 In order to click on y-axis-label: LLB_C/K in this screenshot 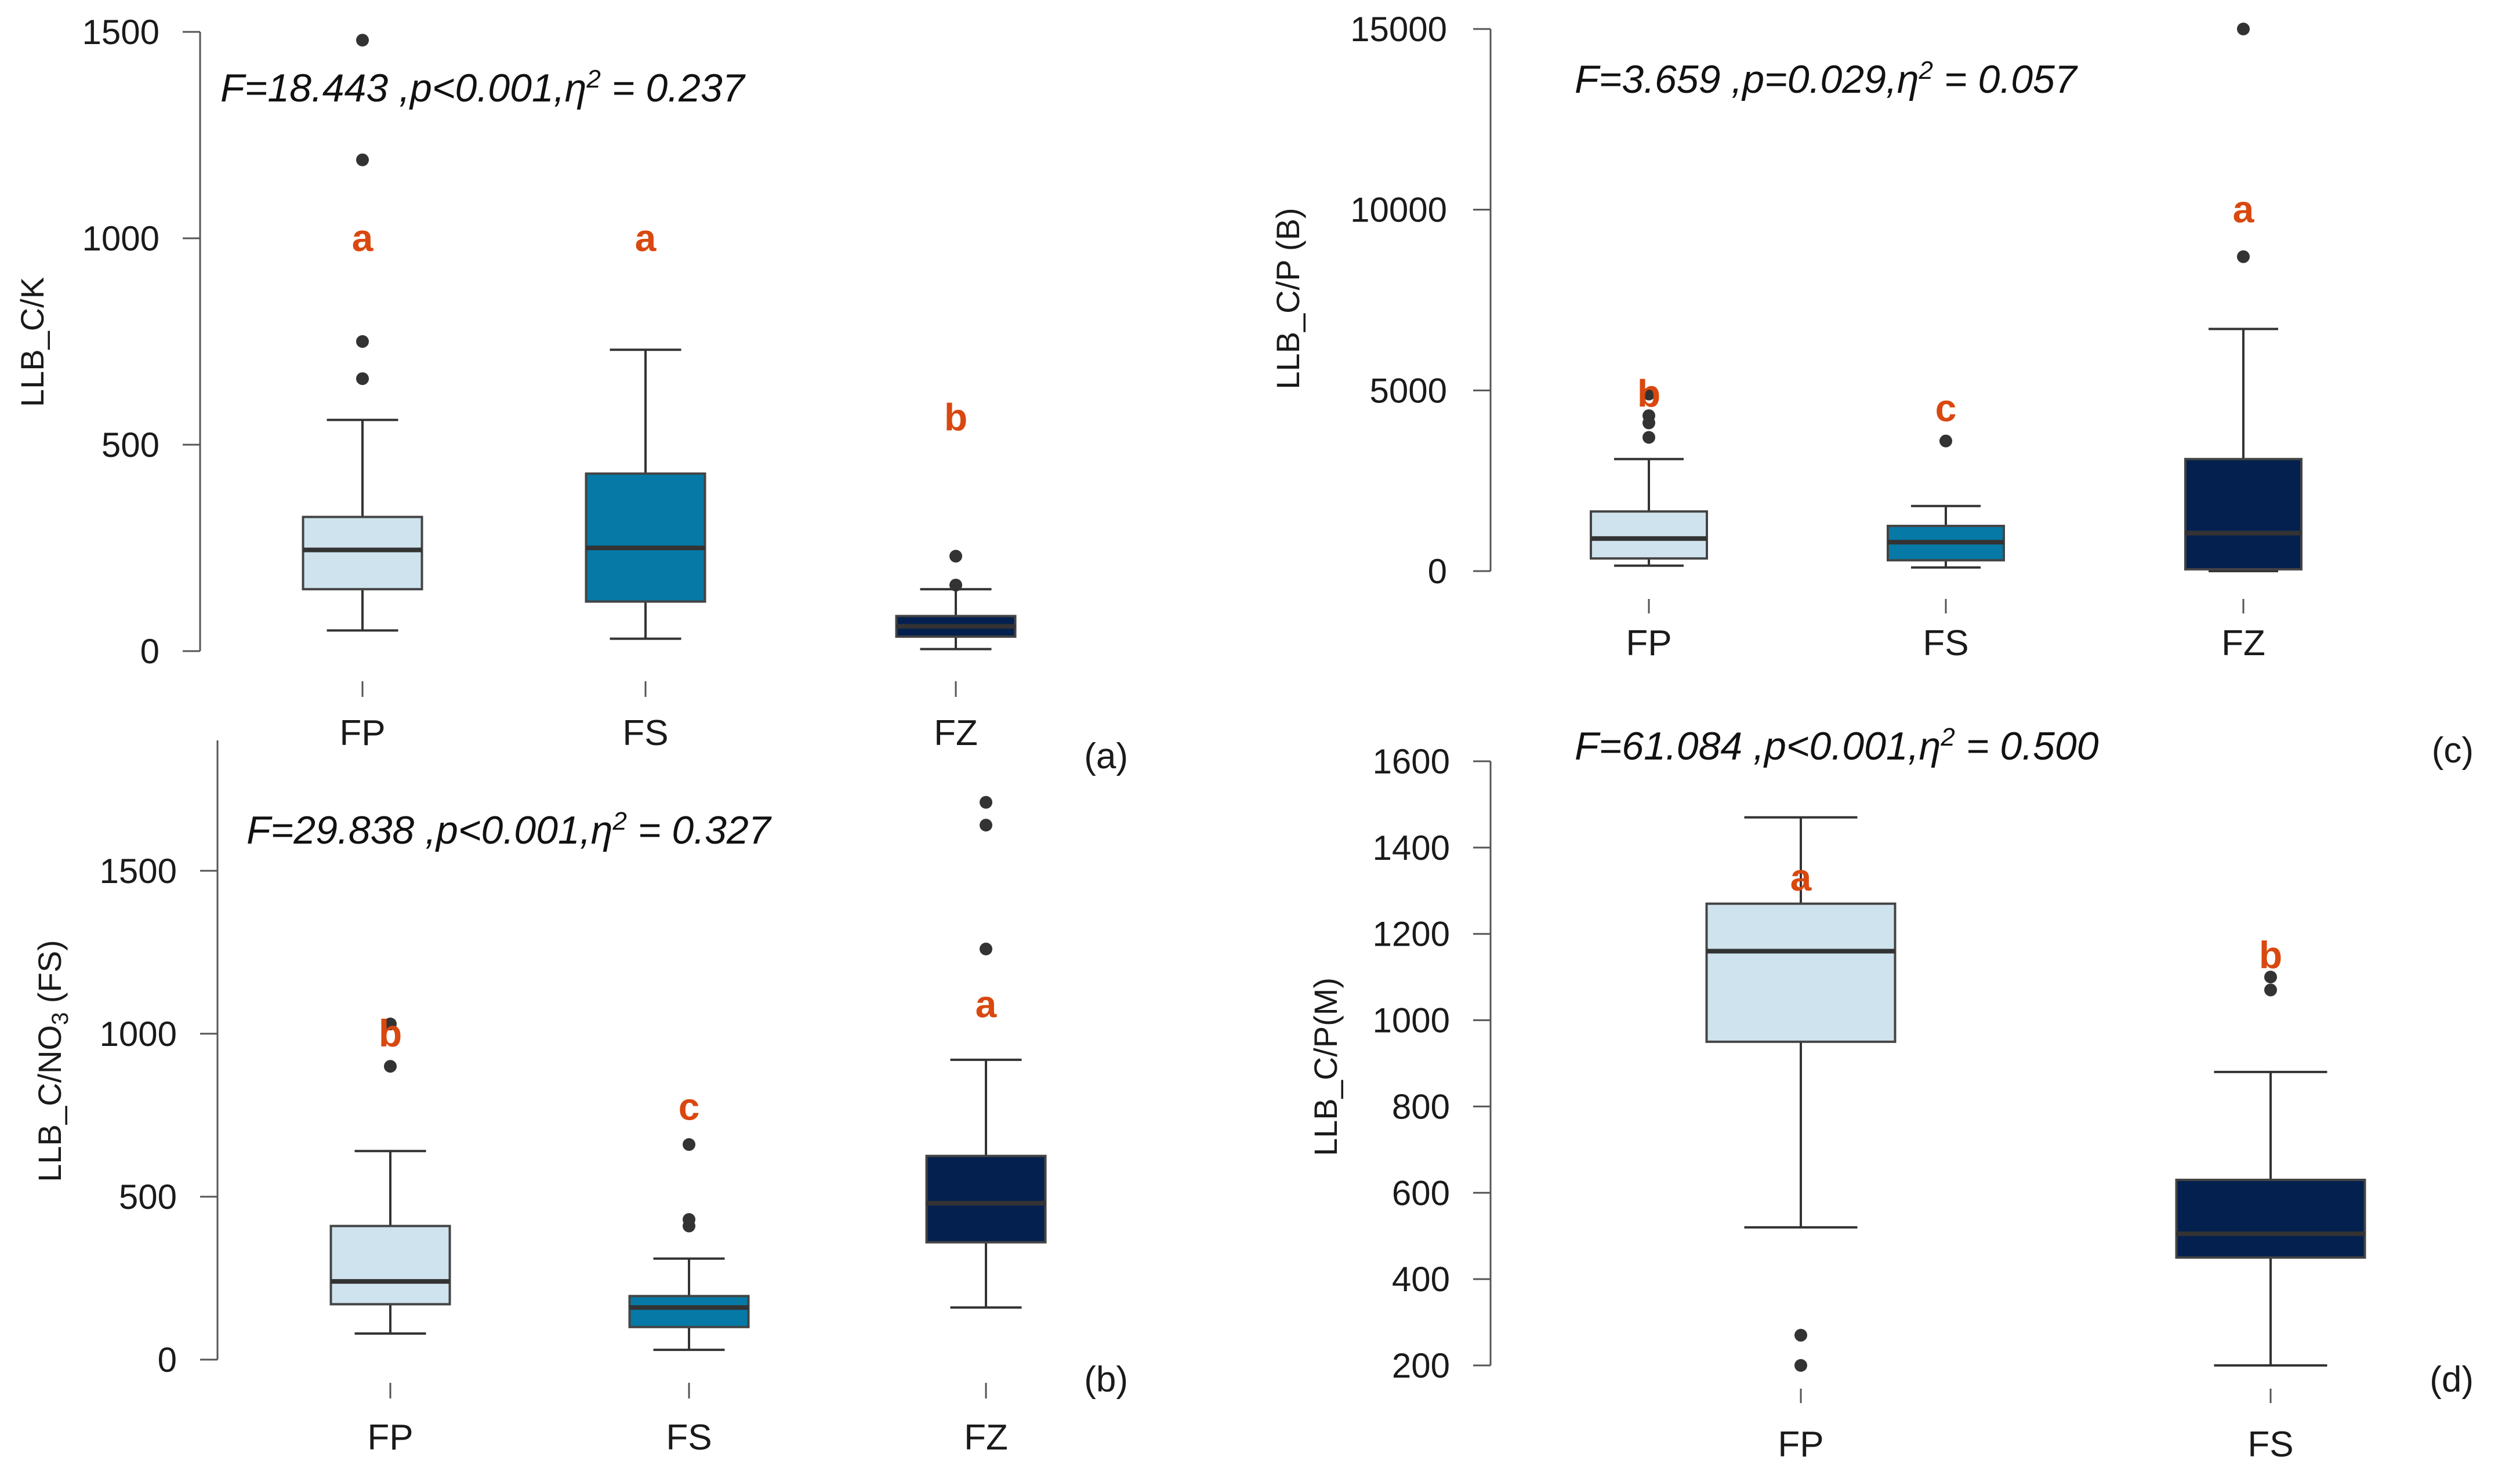, I will do `click(32, 342)`.